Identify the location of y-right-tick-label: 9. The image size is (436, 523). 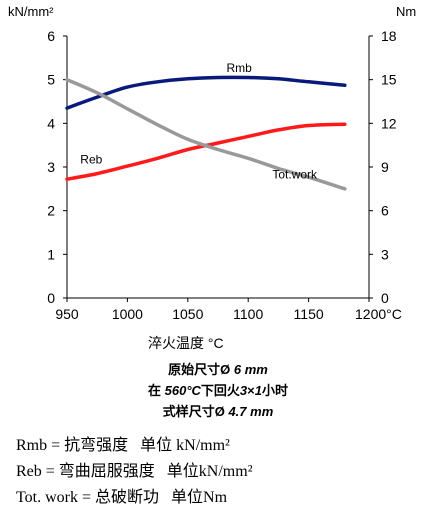
(385, 167).